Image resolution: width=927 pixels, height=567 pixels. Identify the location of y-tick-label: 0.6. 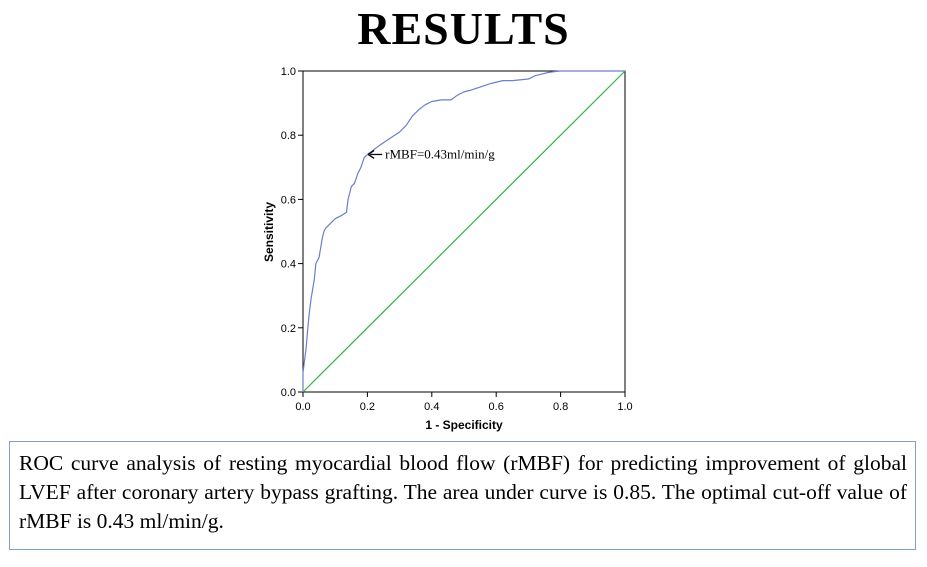
(288, 200).